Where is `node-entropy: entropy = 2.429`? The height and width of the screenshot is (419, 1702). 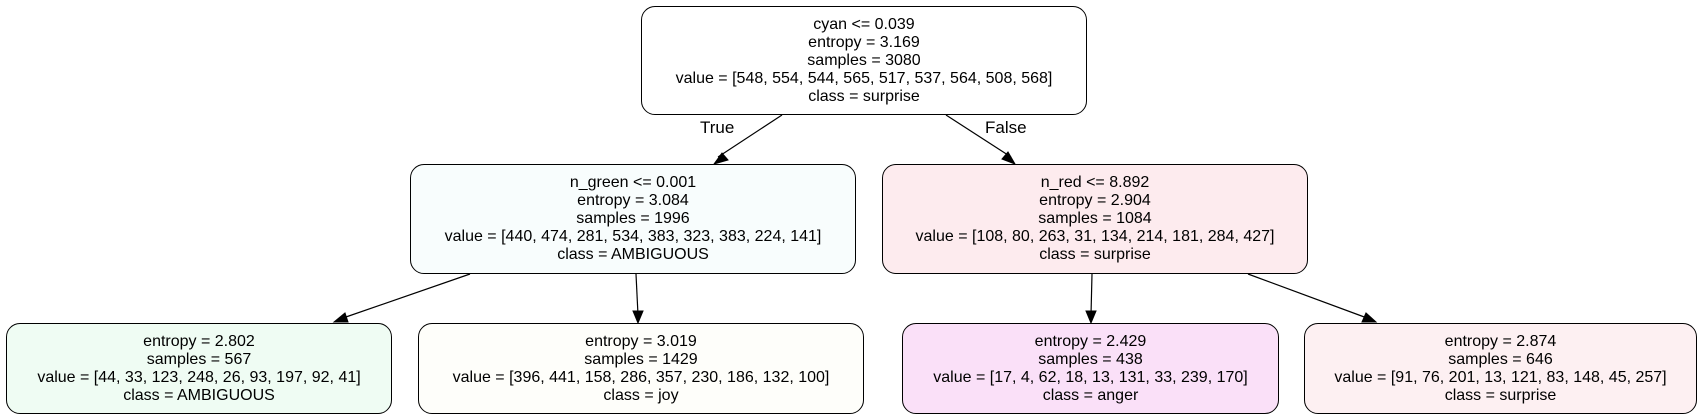
node-entropy: entropy = 2.429 is located at coordinates (1090, 341).